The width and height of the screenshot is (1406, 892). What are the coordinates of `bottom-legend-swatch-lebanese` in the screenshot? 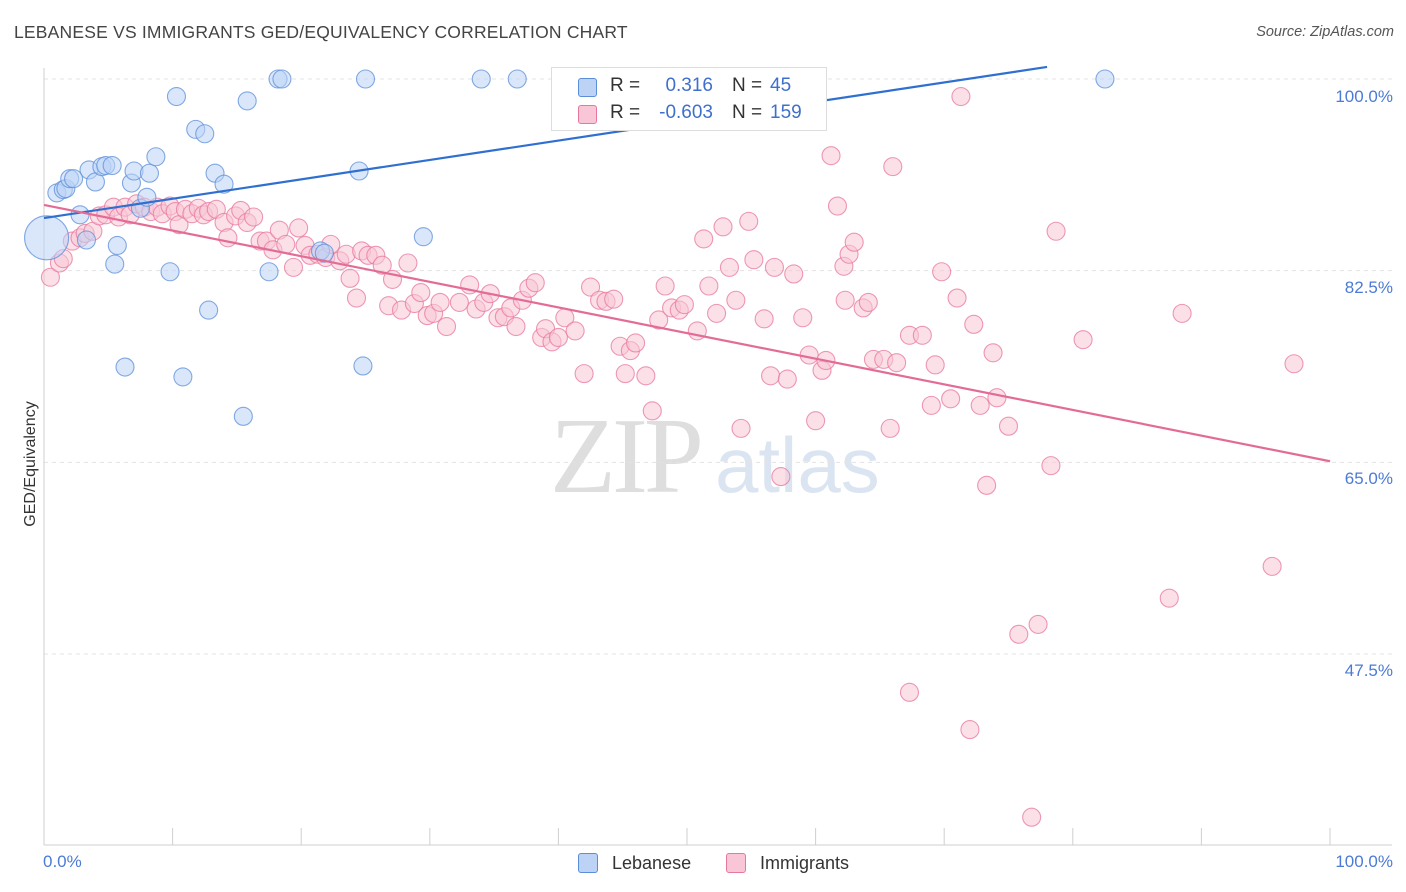 It's located at (588, 863).